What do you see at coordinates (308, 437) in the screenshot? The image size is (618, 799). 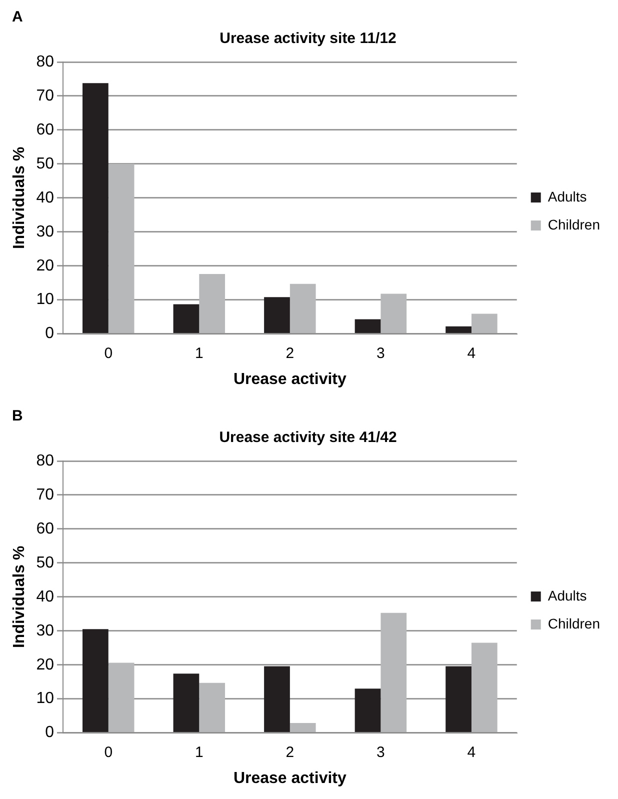 I see `chart-title: Urease activity site 41/42` at bounding box center [308, 437].